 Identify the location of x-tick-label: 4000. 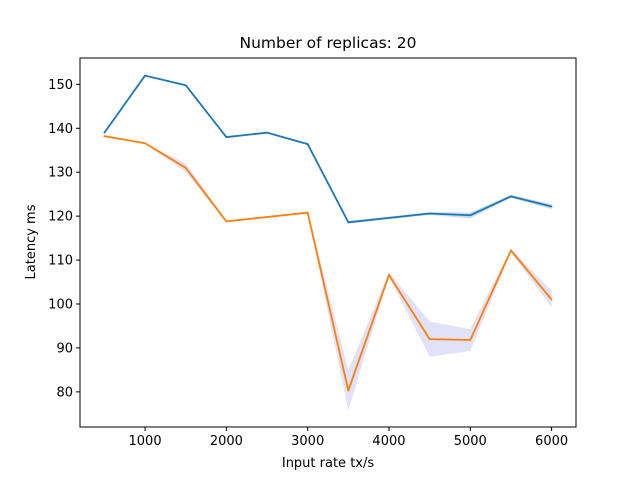
(388, 441).